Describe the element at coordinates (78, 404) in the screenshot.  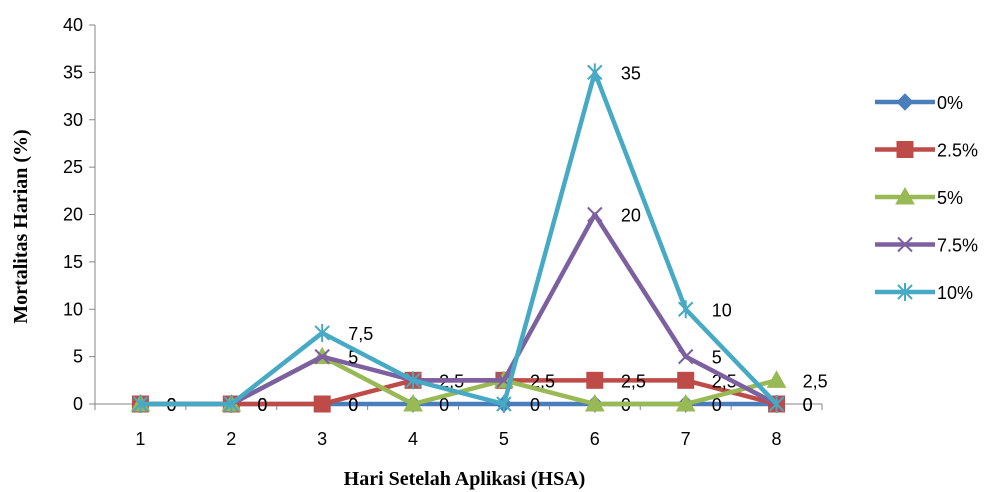
I see `y-tick-label: 0` at that location.